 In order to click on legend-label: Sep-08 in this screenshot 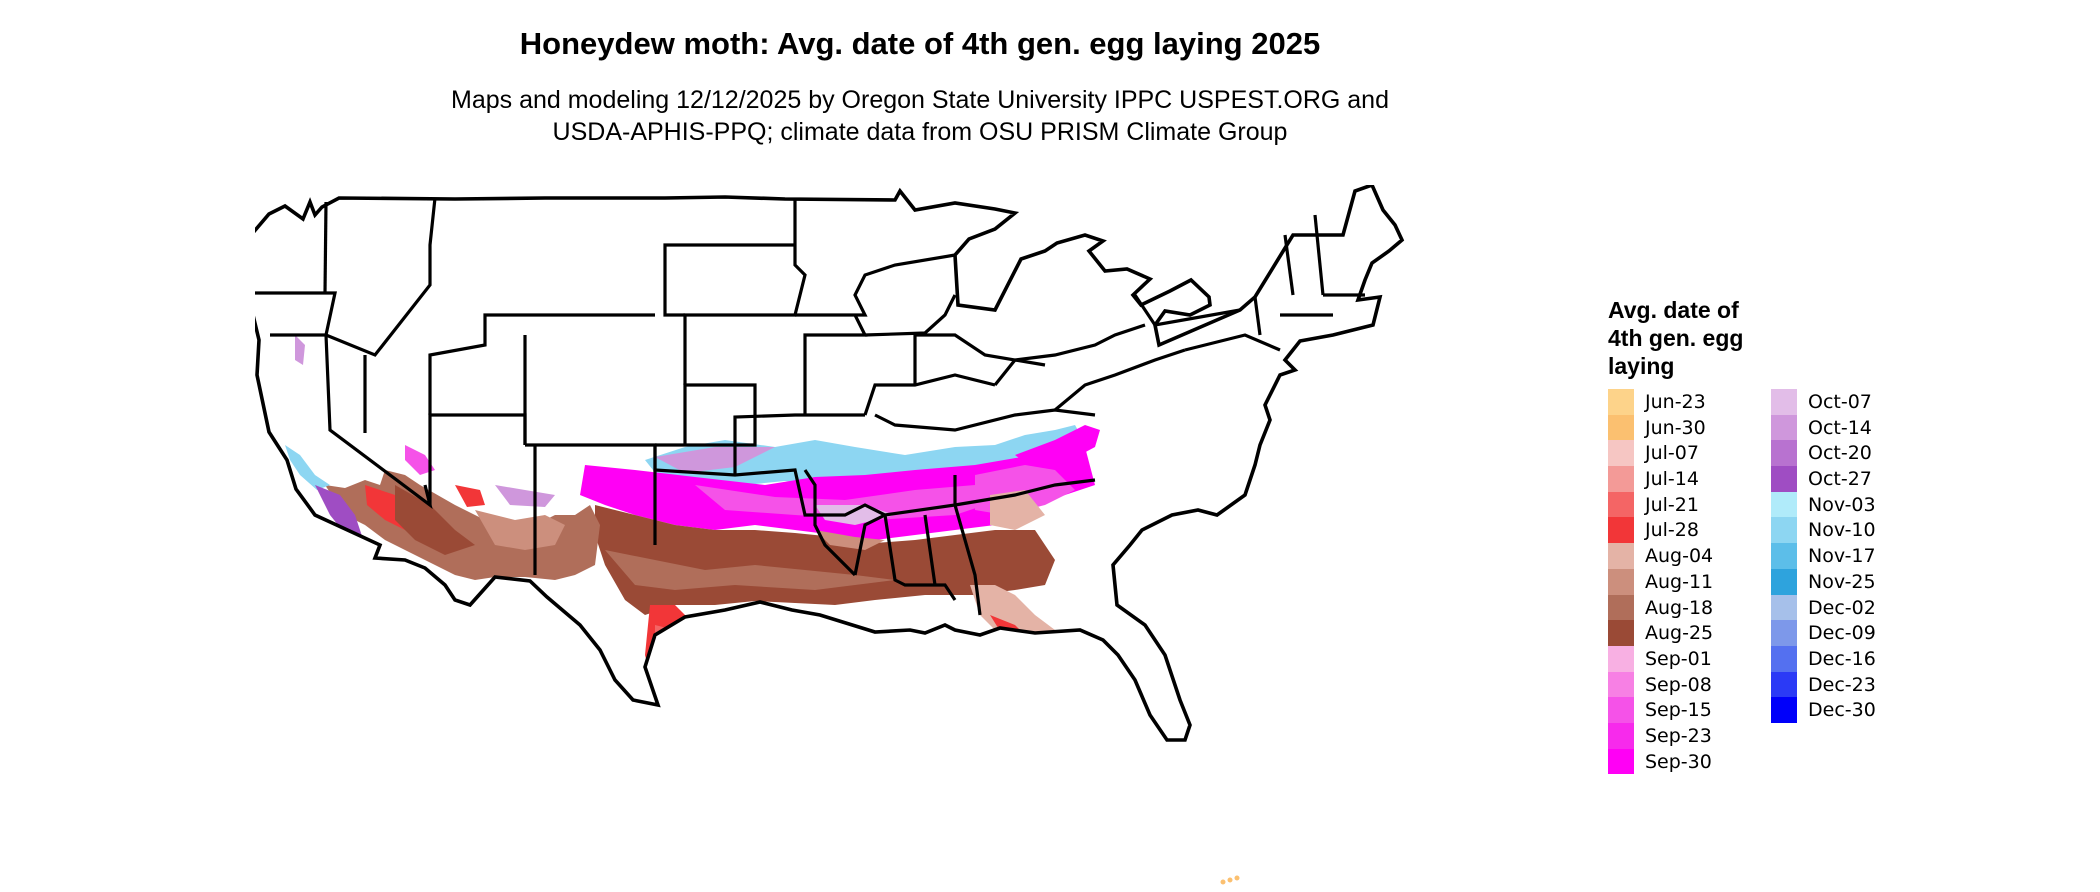, I will do `click(1678, 684)`.